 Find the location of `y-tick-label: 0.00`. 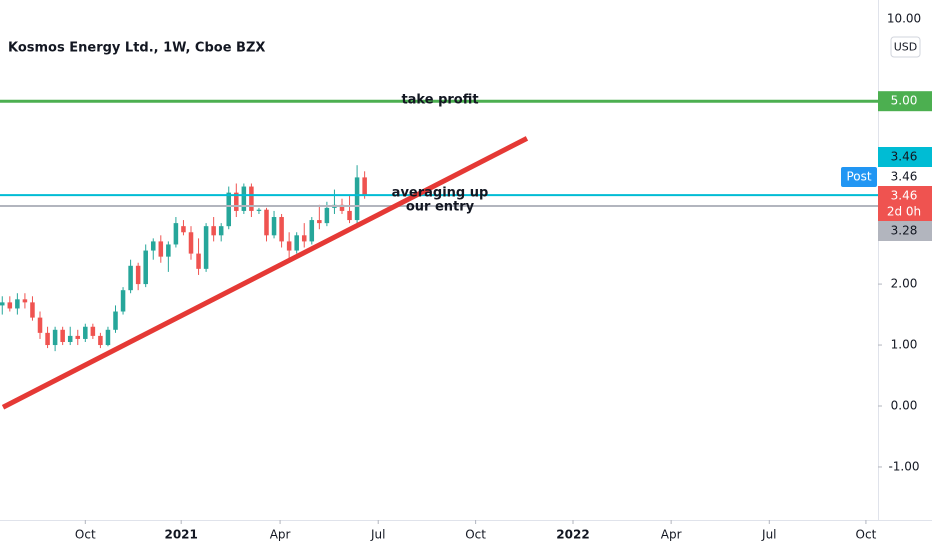

y-tick-label: 0.00 is located at coordinates (904, 406).